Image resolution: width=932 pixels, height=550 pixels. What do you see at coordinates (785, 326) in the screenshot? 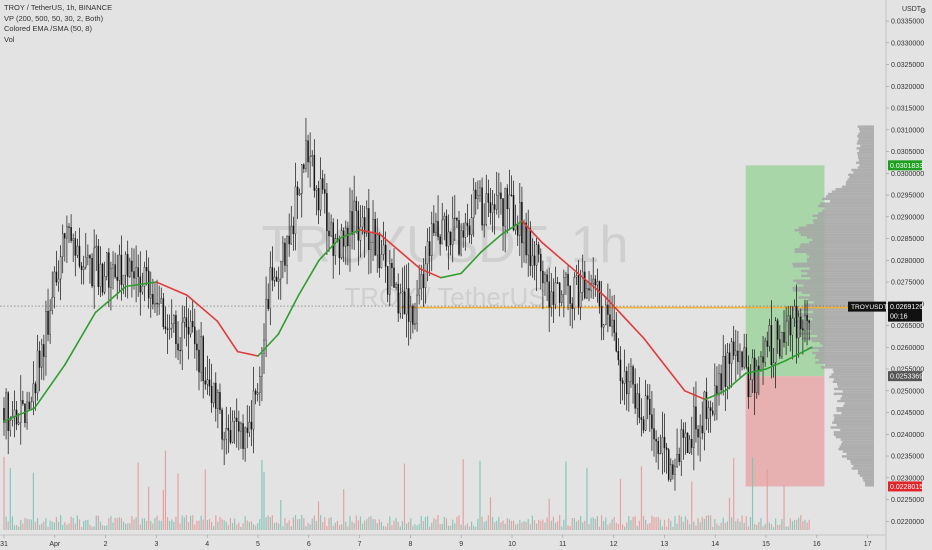
I see `position-tool` at bounding box center [785, 326].